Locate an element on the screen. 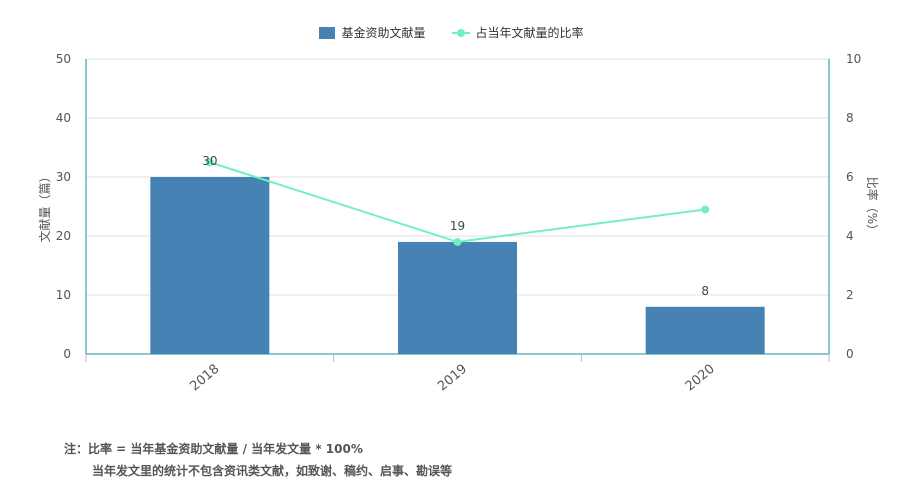 The height and width of the screenshot is (503, 903). y-left-tick-label: 50 is located at coordinates (63, 59).